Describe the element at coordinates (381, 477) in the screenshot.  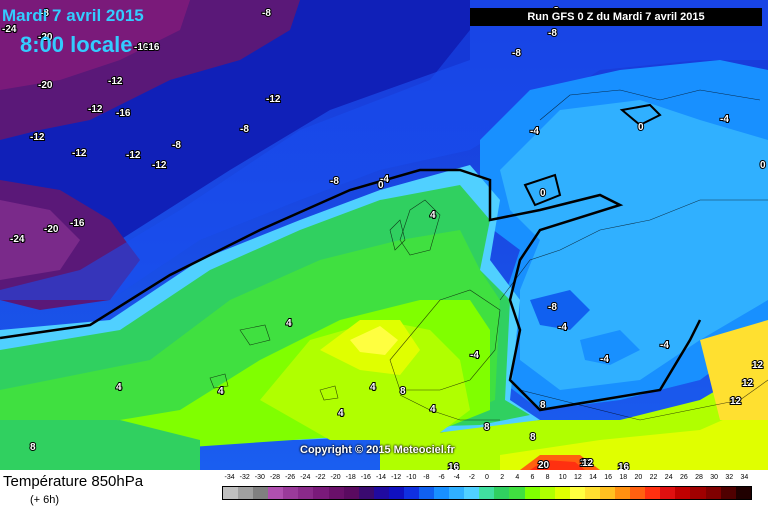
I see `scale-label: -14` at that location.